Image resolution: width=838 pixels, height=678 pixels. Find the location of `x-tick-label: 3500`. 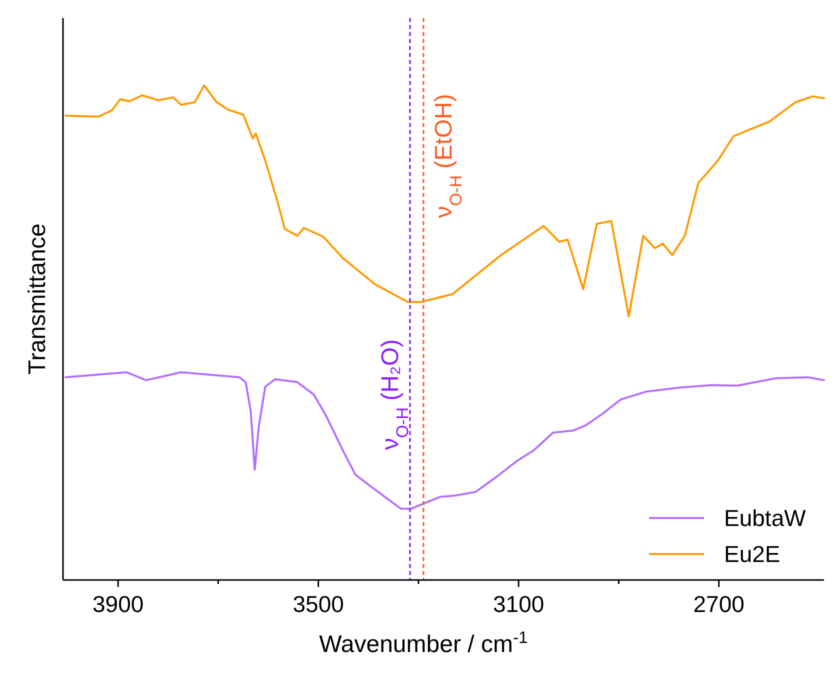

x-tick-label: 3500 is located at coordinates (318, 604).